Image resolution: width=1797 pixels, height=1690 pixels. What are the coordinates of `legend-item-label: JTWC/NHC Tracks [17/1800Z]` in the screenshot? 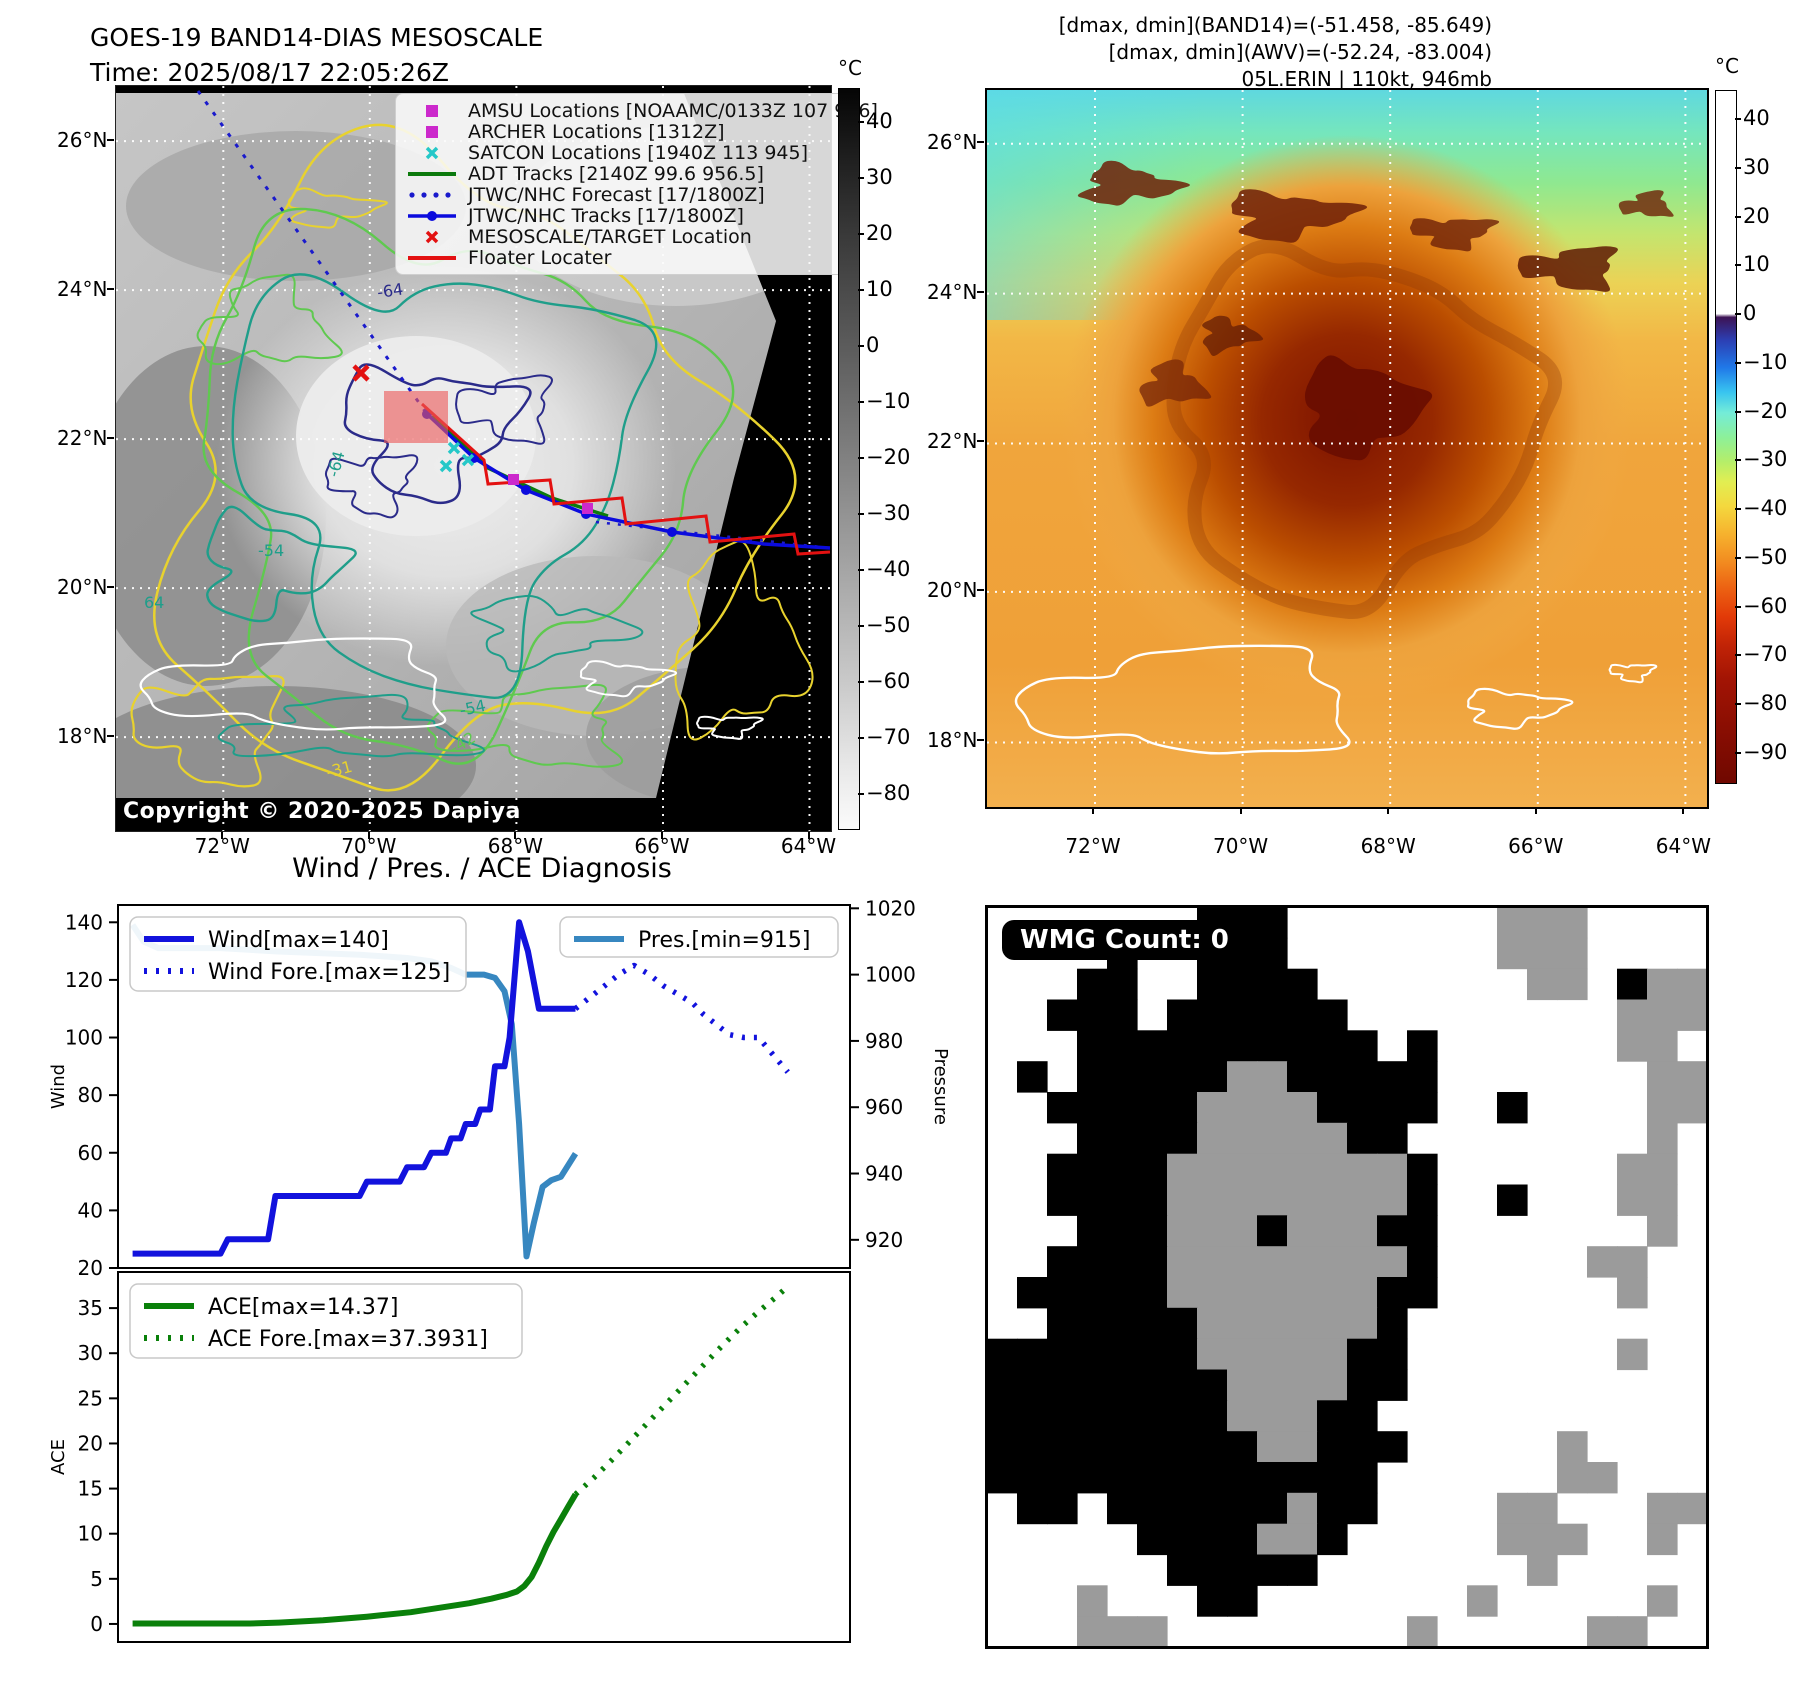 It's located at (606, 215).